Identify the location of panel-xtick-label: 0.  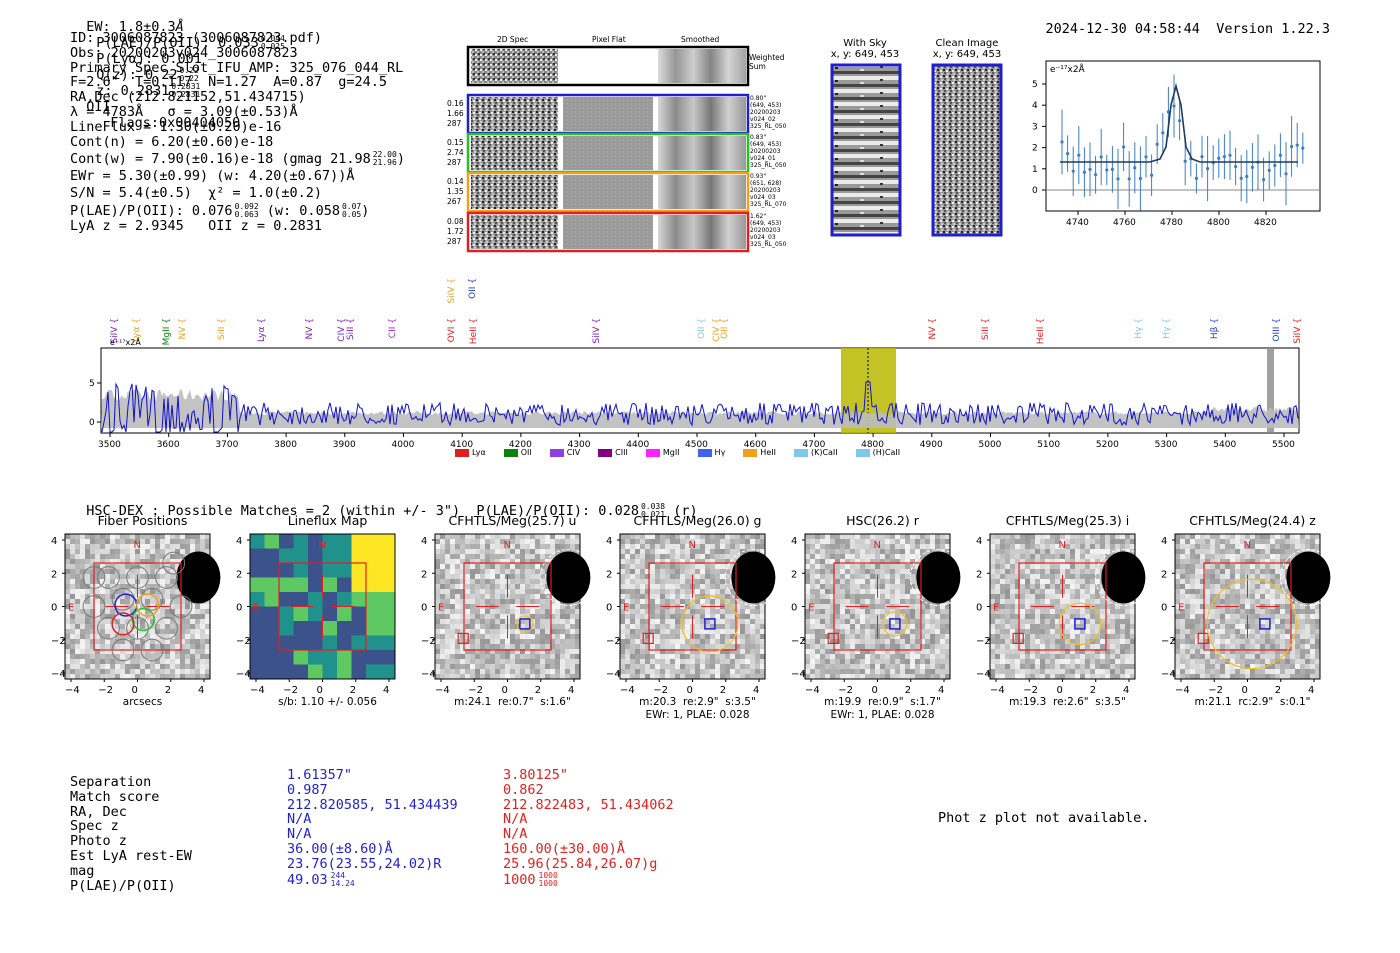
(505, 690).